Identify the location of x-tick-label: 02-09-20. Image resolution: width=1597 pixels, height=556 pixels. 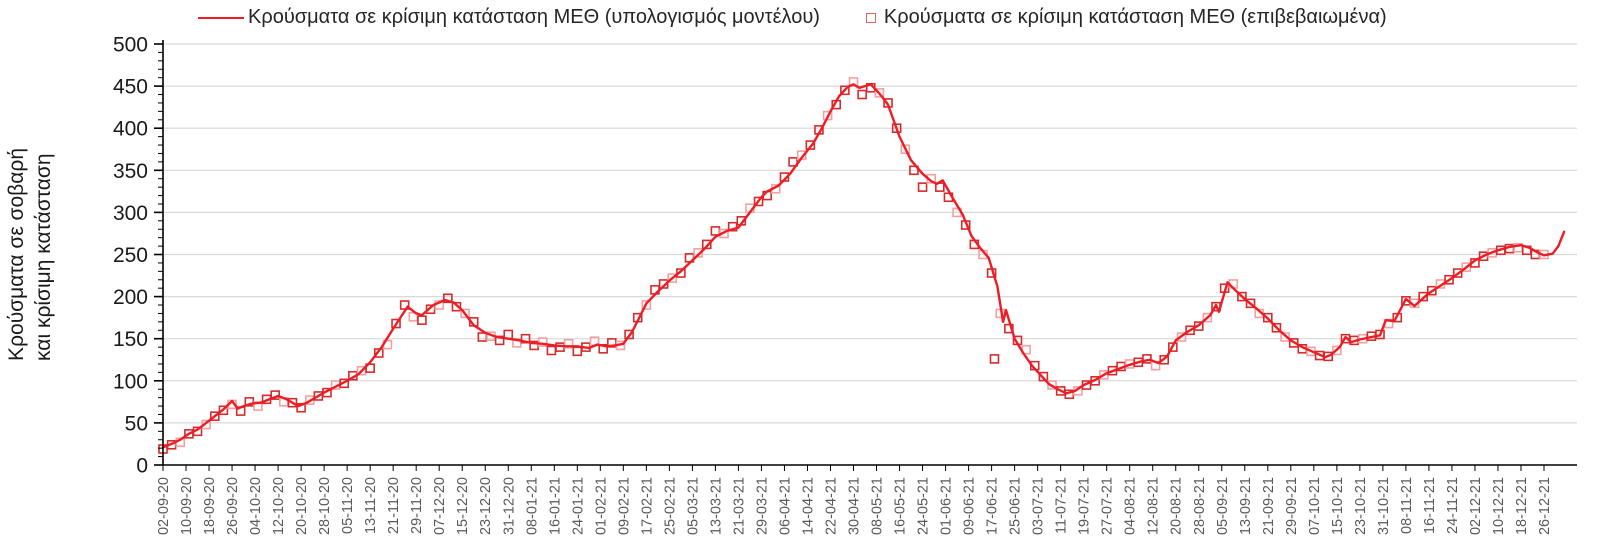
(164, 506).